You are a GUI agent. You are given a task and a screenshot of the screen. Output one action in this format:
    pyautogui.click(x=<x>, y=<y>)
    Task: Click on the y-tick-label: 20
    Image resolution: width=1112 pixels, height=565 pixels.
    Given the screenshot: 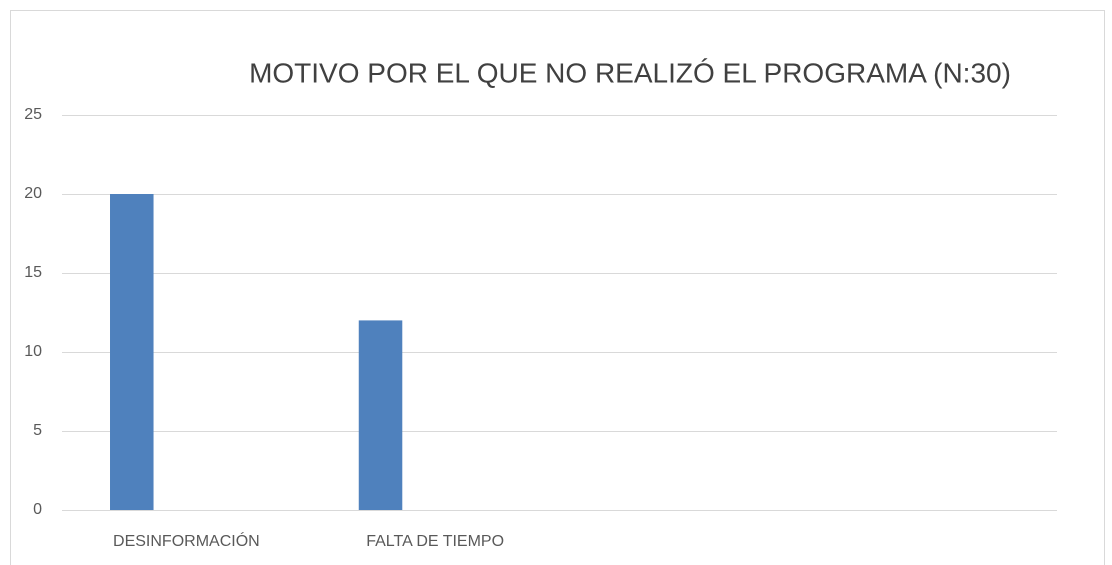 What is the action you would take?
    pyautogui.click(x=33, y=193)
    